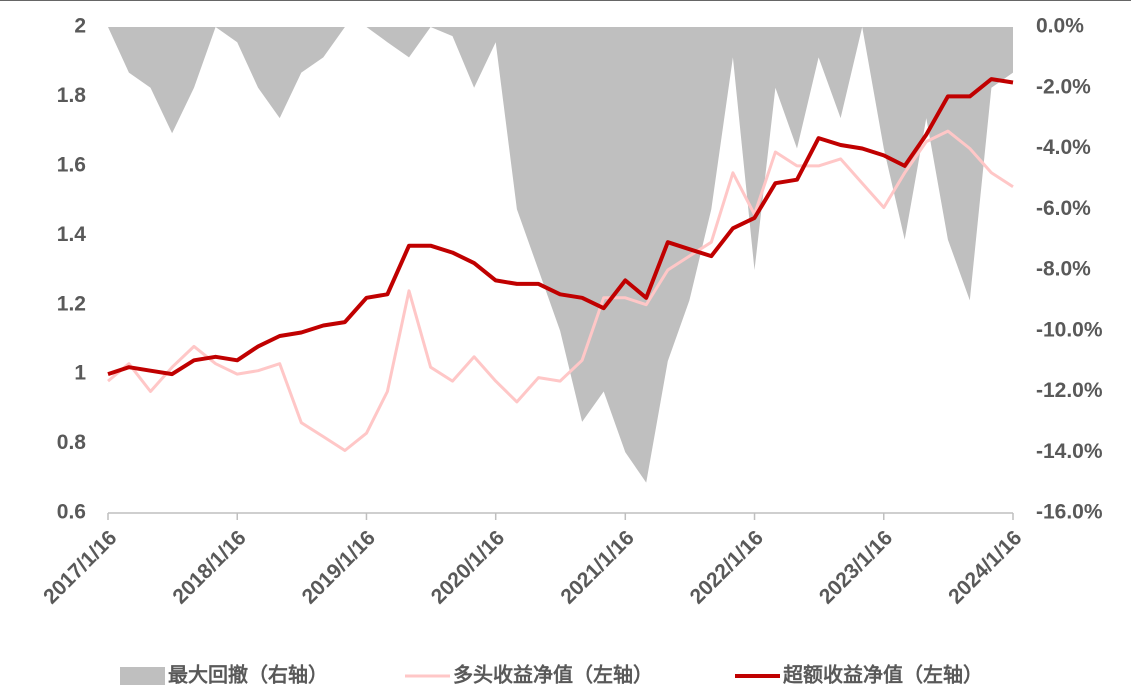 This screenshot has height=699, width=1131. Describe the element at coordinates (248, 674) in the screenshot. I see `legend-label: 最大回撤（右轴）` at that location.